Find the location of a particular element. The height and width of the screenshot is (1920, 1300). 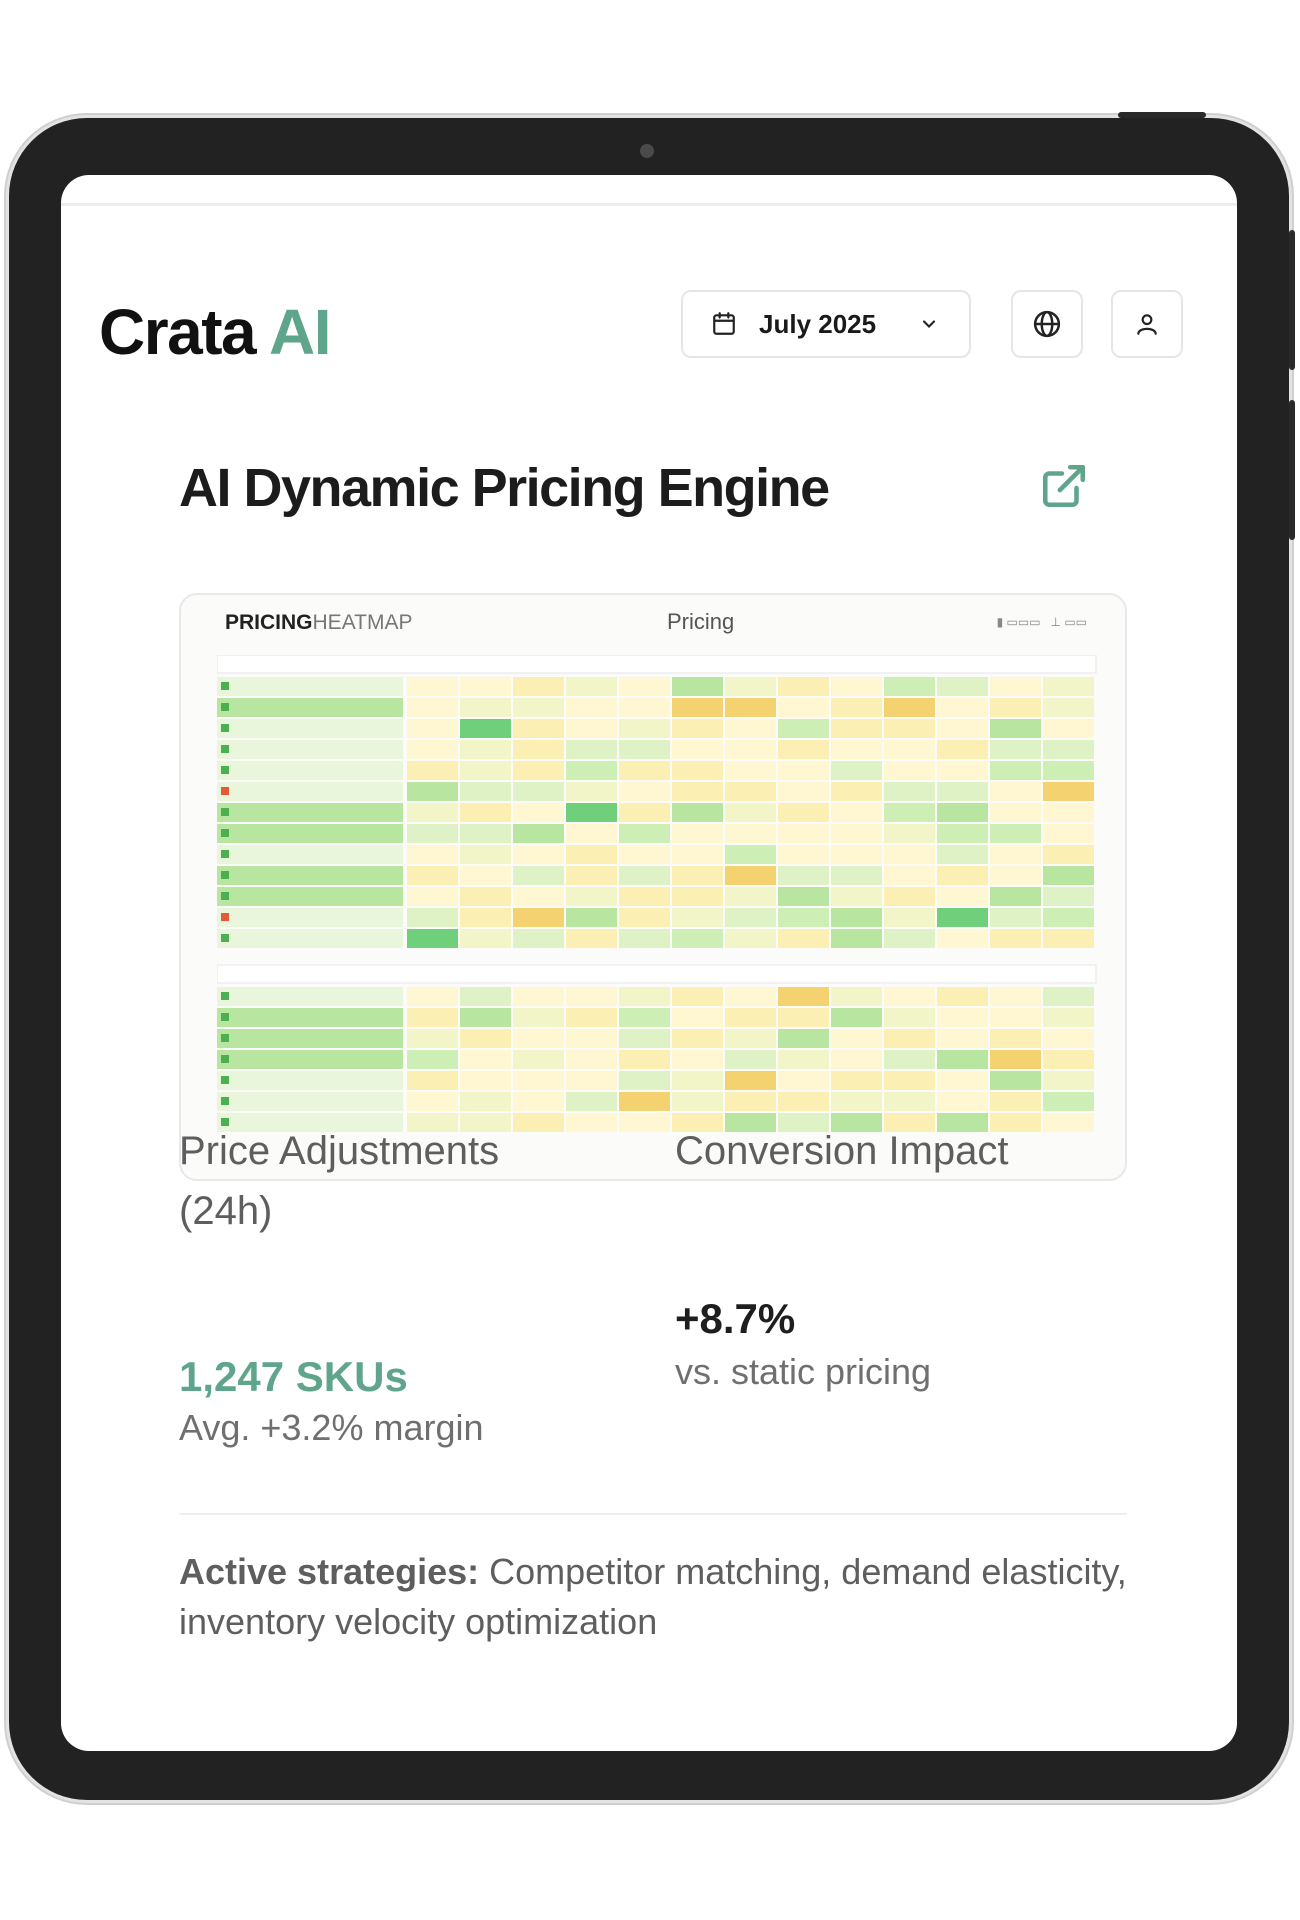

heatmap-title-bold: PRICING is located at coordinates (269, 622).